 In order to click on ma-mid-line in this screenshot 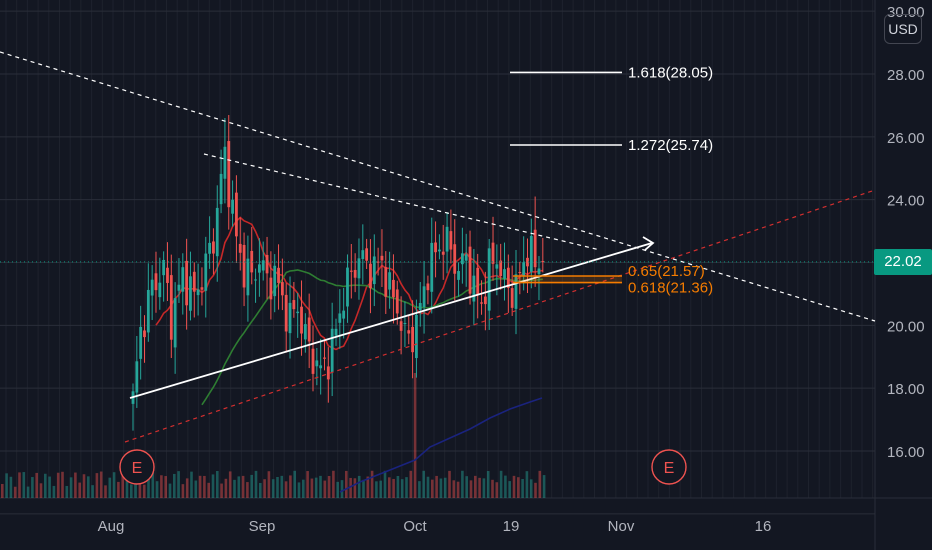, I will do `click(372, 337)`.